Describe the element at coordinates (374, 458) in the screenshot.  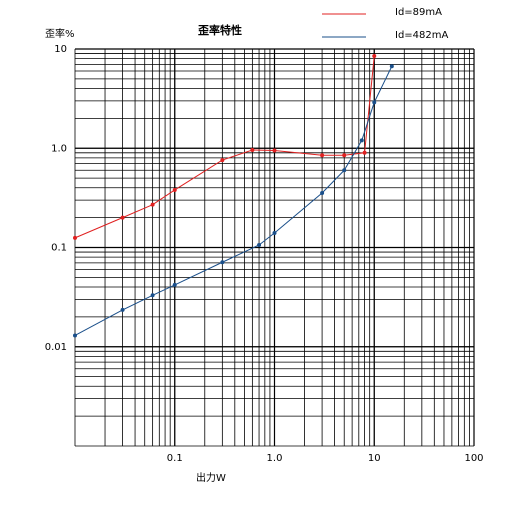
I see `x-tick-label: 10` at that location.